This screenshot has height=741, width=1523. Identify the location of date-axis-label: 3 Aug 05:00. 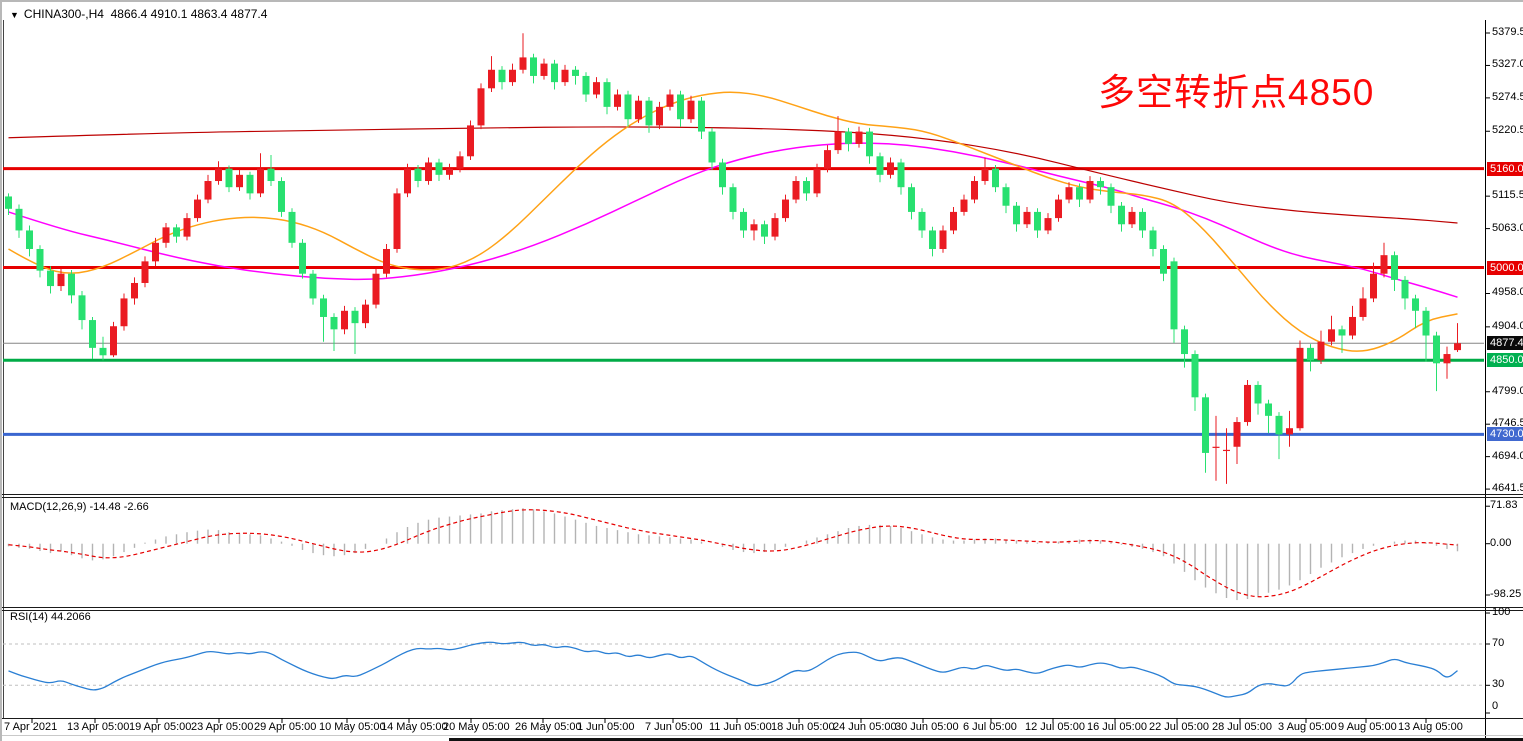
(1307, 727).